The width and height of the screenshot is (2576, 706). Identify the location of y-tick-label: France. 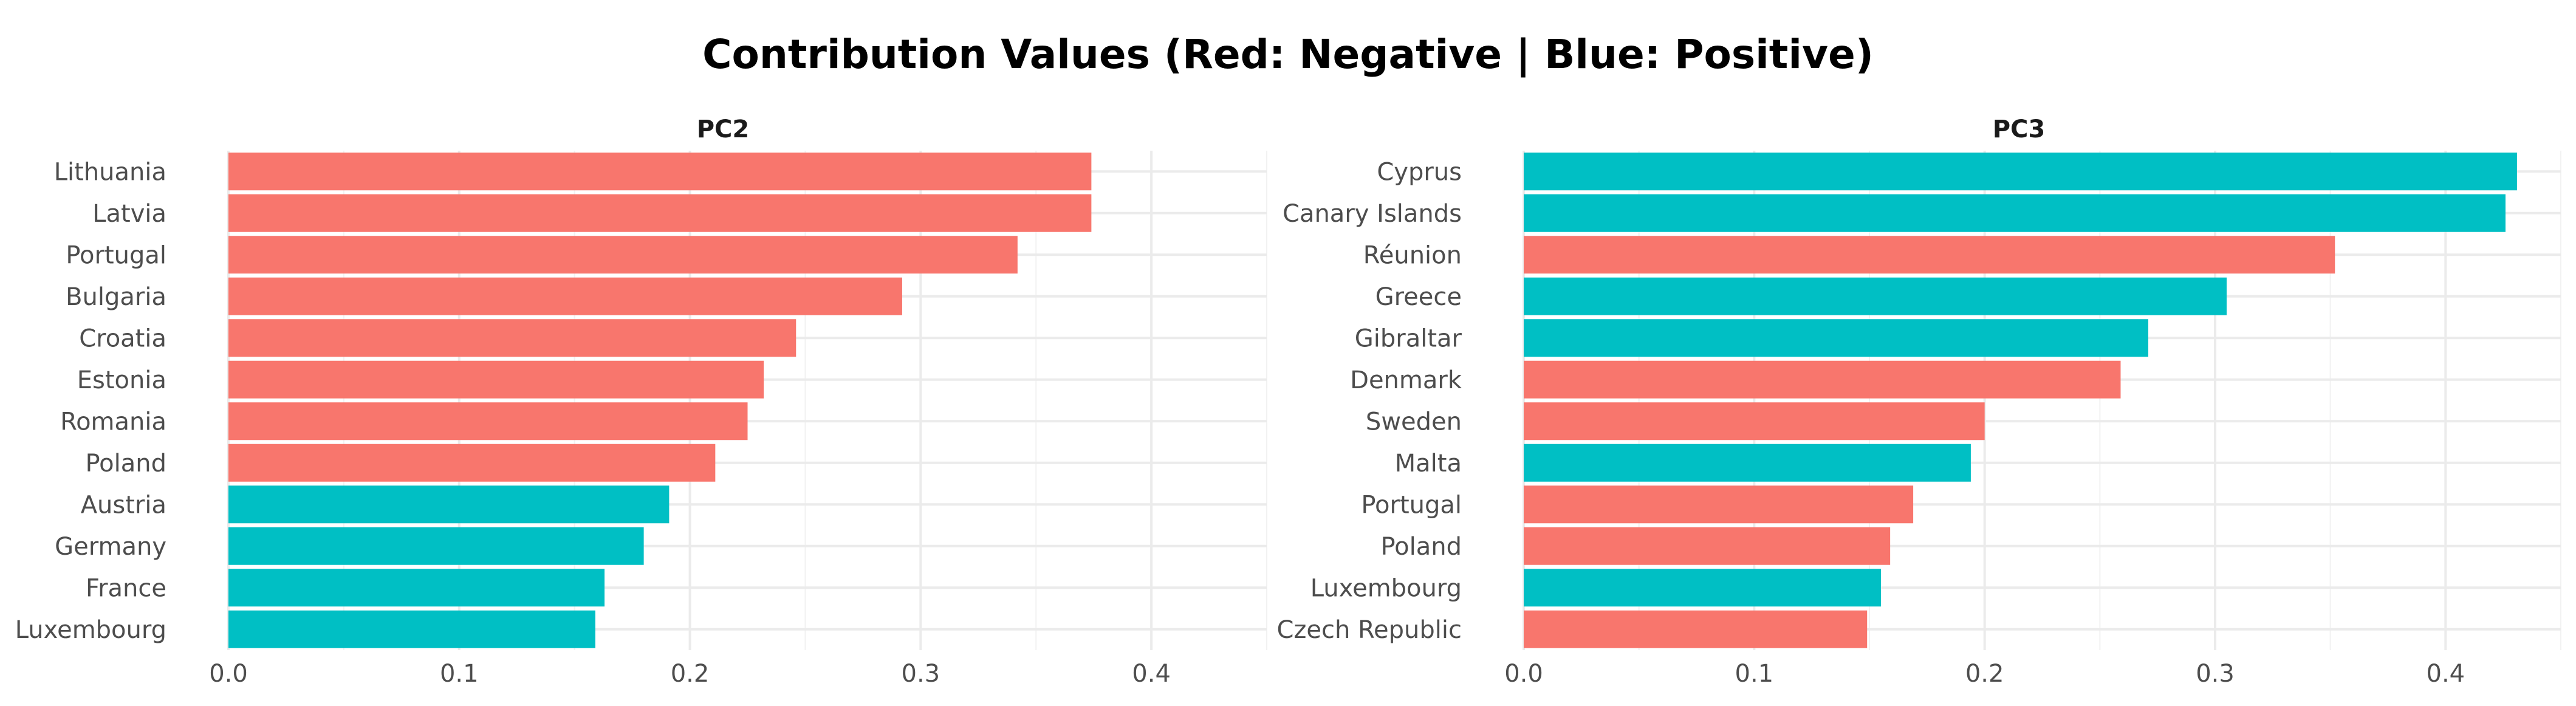
(126, 588).